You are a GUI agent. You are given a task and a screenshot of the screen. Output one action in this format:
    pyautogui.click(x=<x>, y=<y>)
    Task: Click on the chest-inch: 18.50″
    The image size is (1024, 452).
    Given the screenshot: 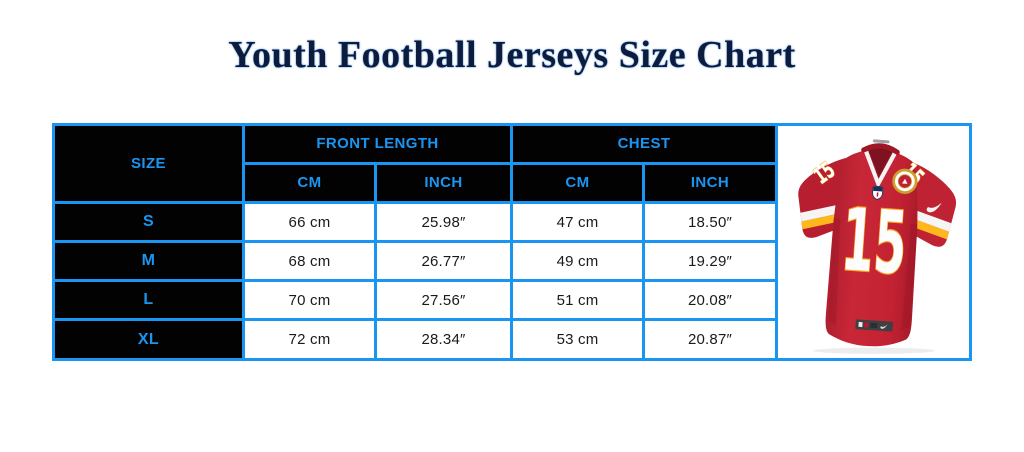 What is the action you would take?
    pyautogui.click(x=710, y=222)
    